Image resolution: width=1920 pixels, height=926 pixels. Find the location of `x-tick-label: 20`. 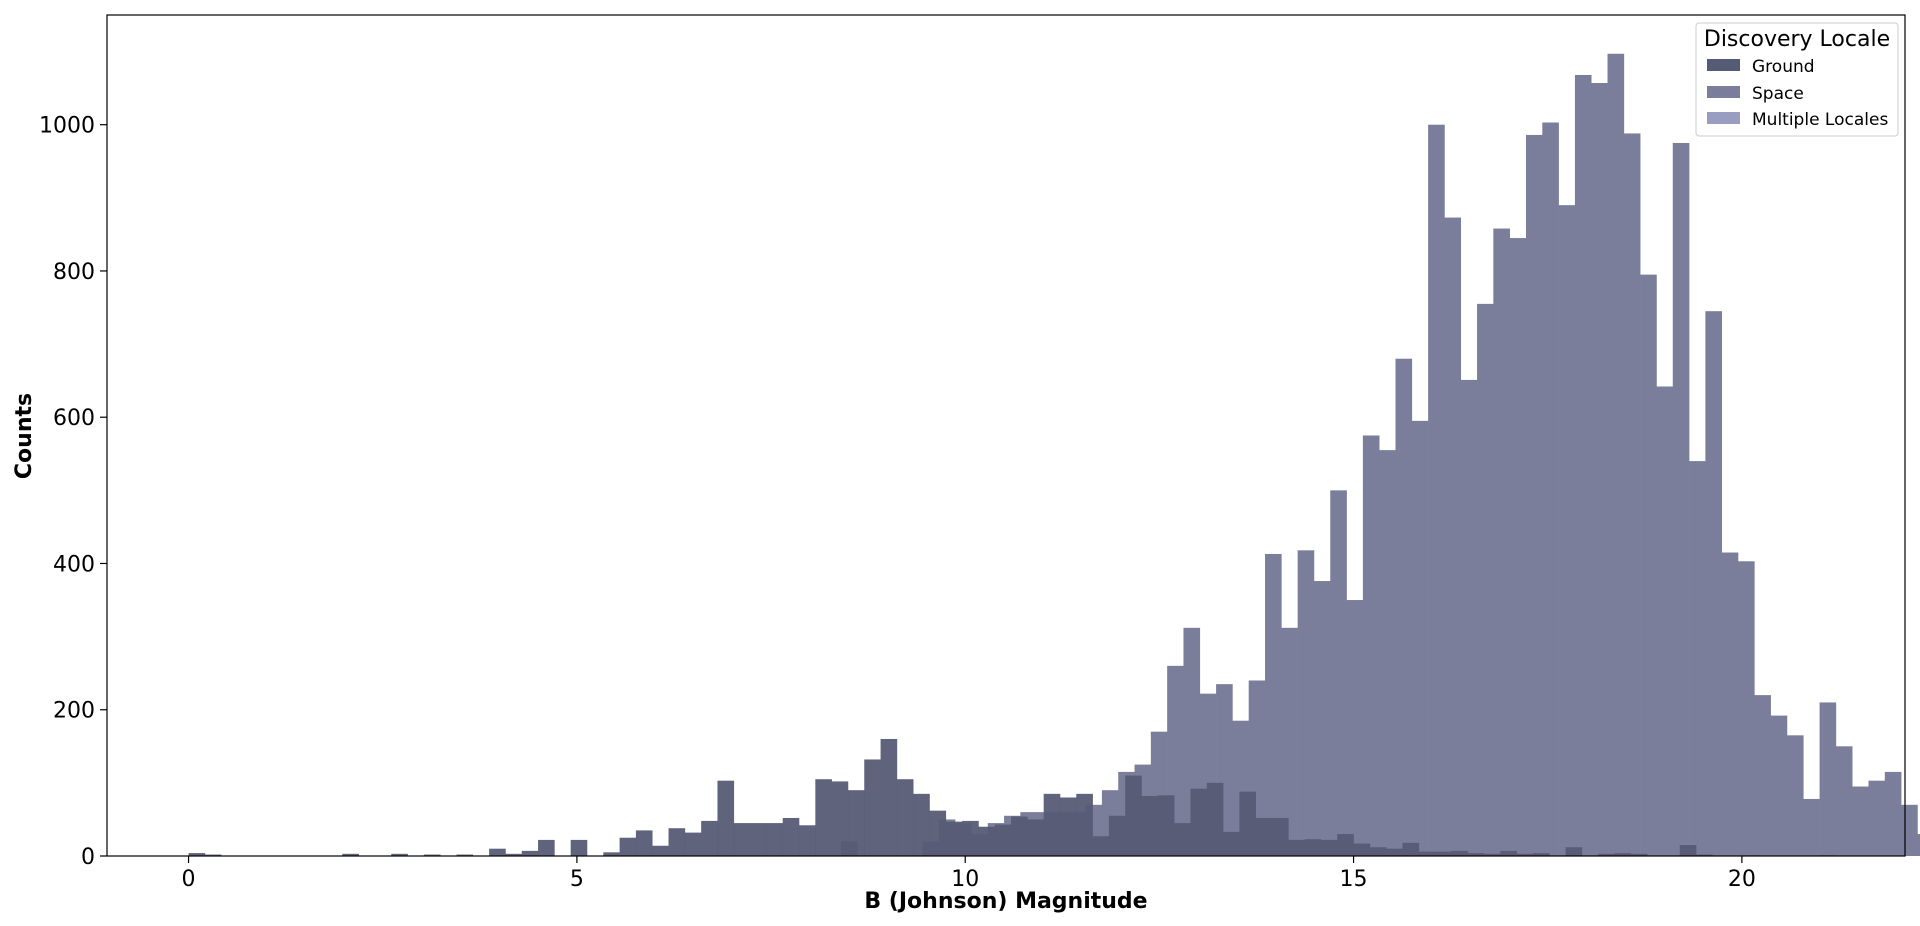

x-tick-label: 20 is located at coordinates (1742, 879).